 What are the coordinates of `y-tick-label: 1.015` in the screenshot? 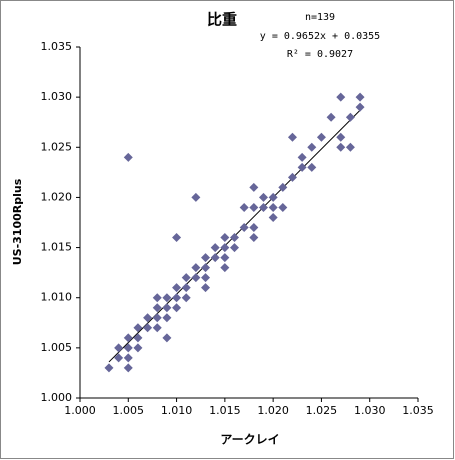 It's located at (57, 247).